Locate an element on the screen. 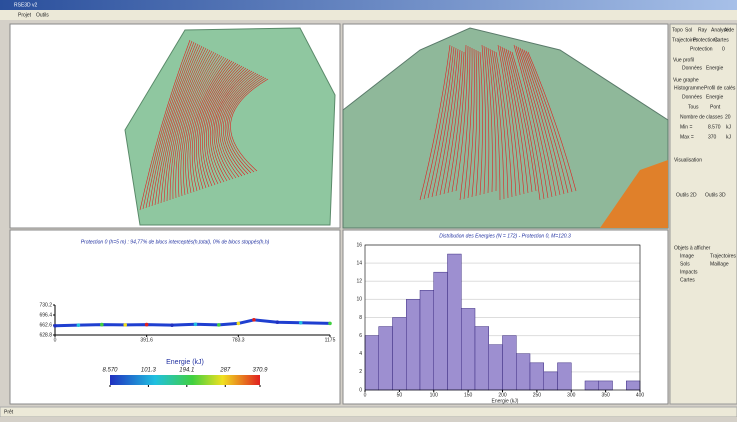 This screenshot has width=737, height=422. x-tick-label: 200 is located at coordinates (502, 395).